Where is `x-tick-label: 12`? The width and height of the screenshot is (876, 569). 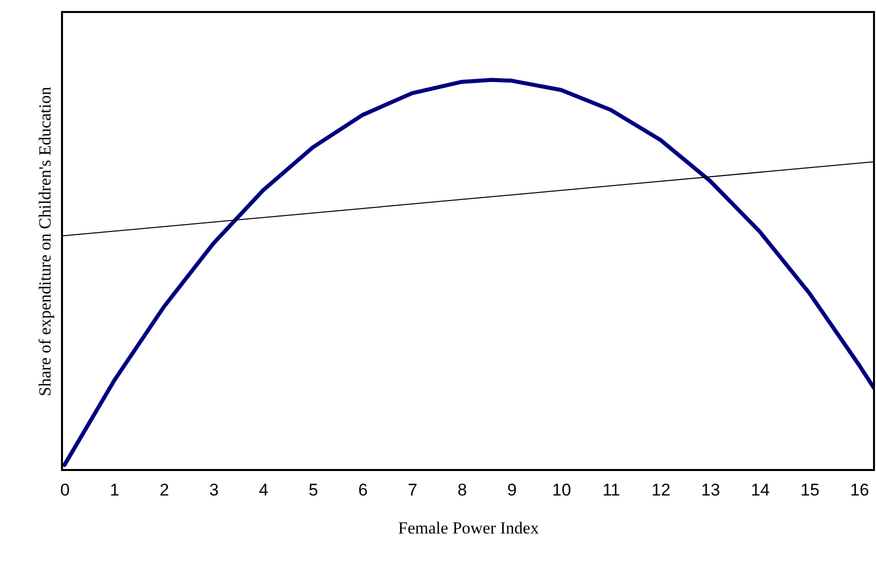 x-tick-label: 12 is located at coordinates (660, 490).